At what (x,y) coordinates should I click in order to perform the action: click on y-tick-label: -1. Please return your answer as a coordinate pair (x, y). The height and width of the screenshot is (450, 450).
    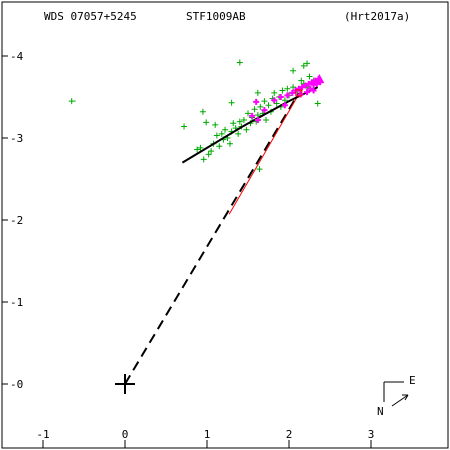
    Looking at the image, I should click on (16, 302).